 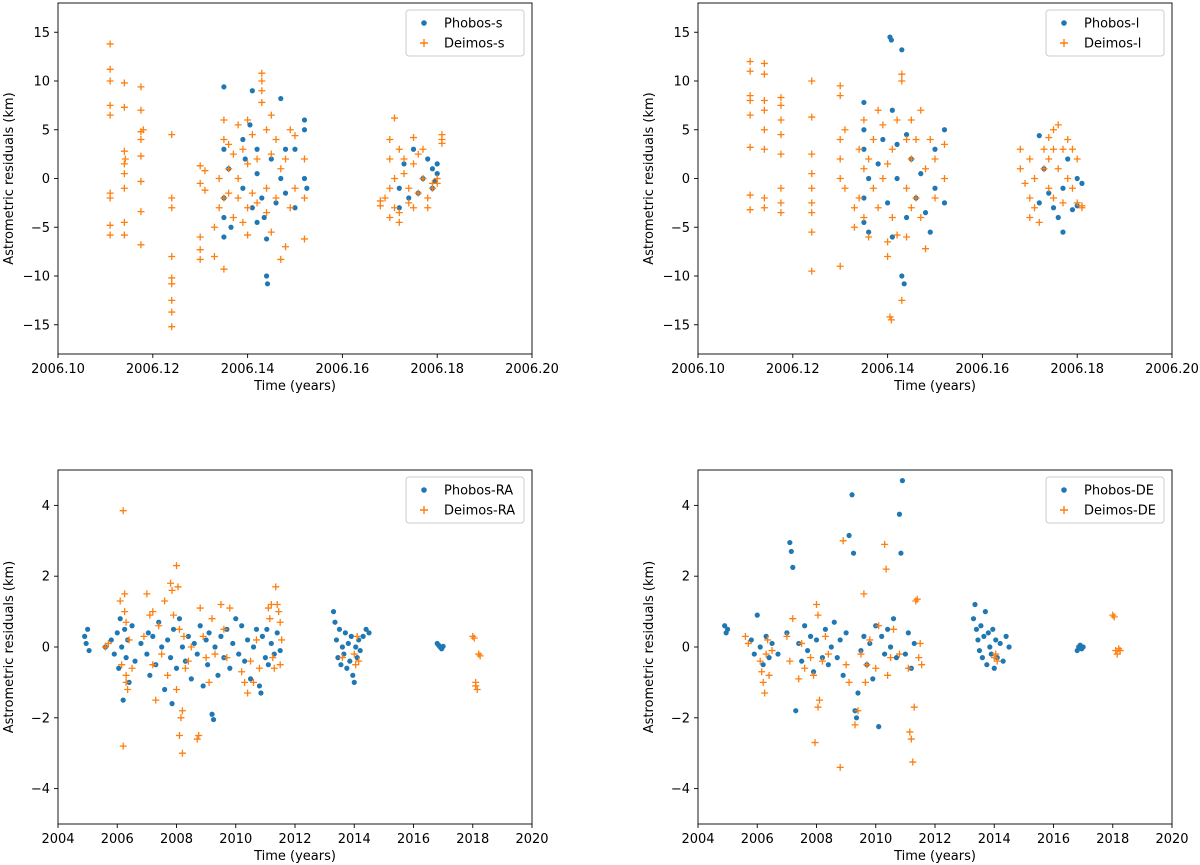 I want to click on x-tick-label: 2010, so click(x=235, y=839).